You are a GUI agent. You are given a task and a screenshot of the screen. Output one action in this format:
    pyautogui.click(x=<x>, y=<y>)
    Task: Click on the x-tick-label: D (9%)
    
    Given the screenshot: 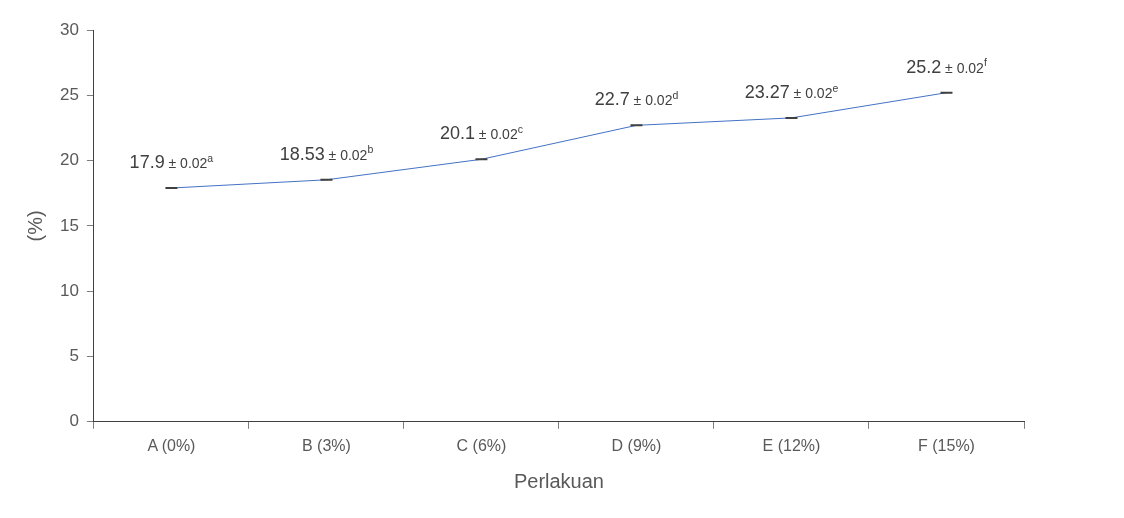 What is the action you would take?
    pyautogui.click(x=636, y=445)
    